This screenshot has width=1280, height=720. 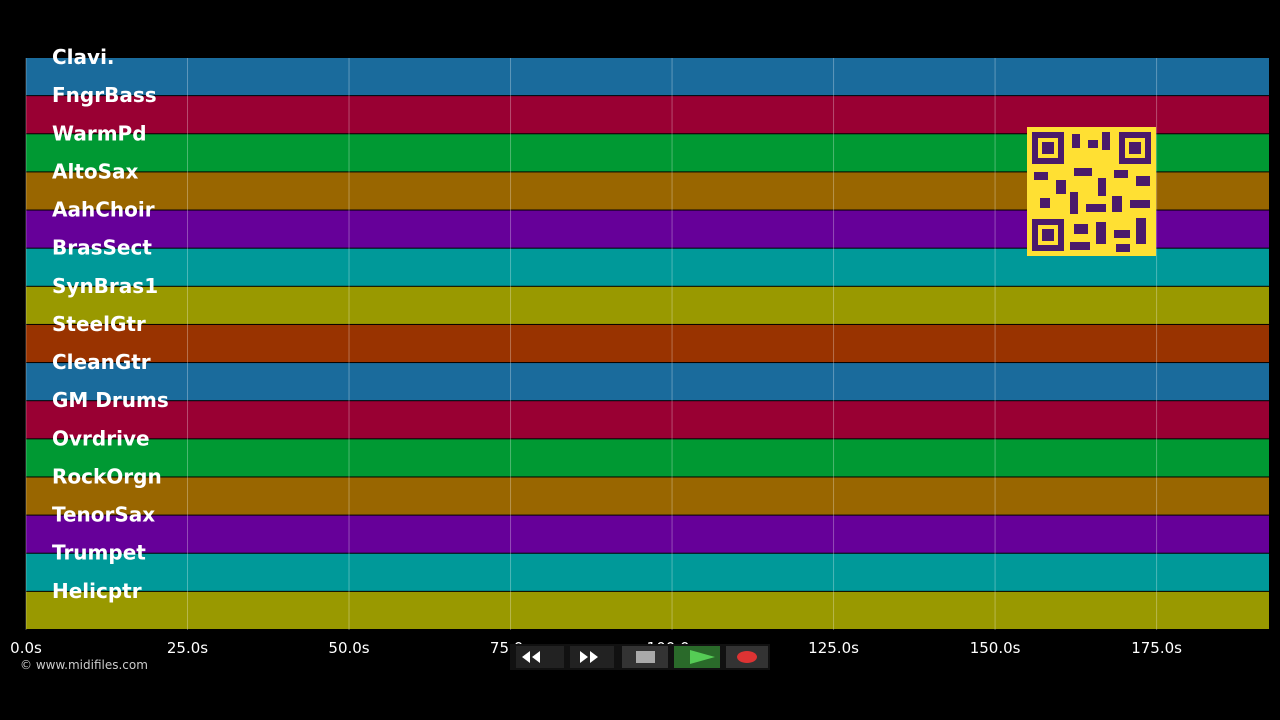 I want to click on track-name: TenorSax, so click(x=103, y=515).